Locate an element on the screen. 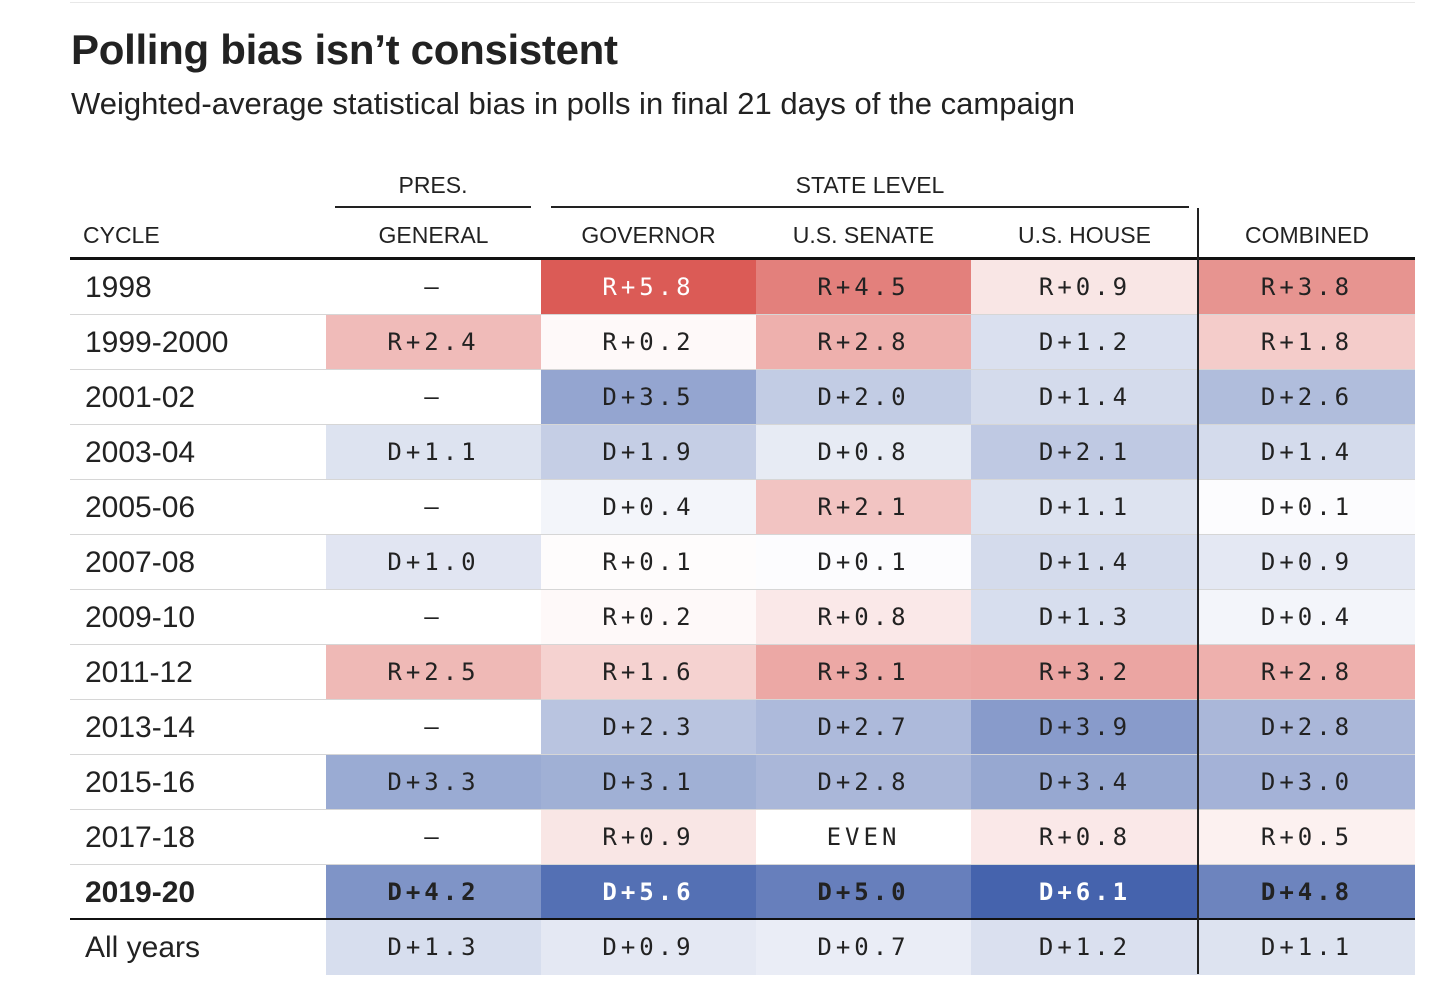 The height and width of the screenshot is (998, 1444). cycle-label: 1998 is located at coordinates (118, 287).